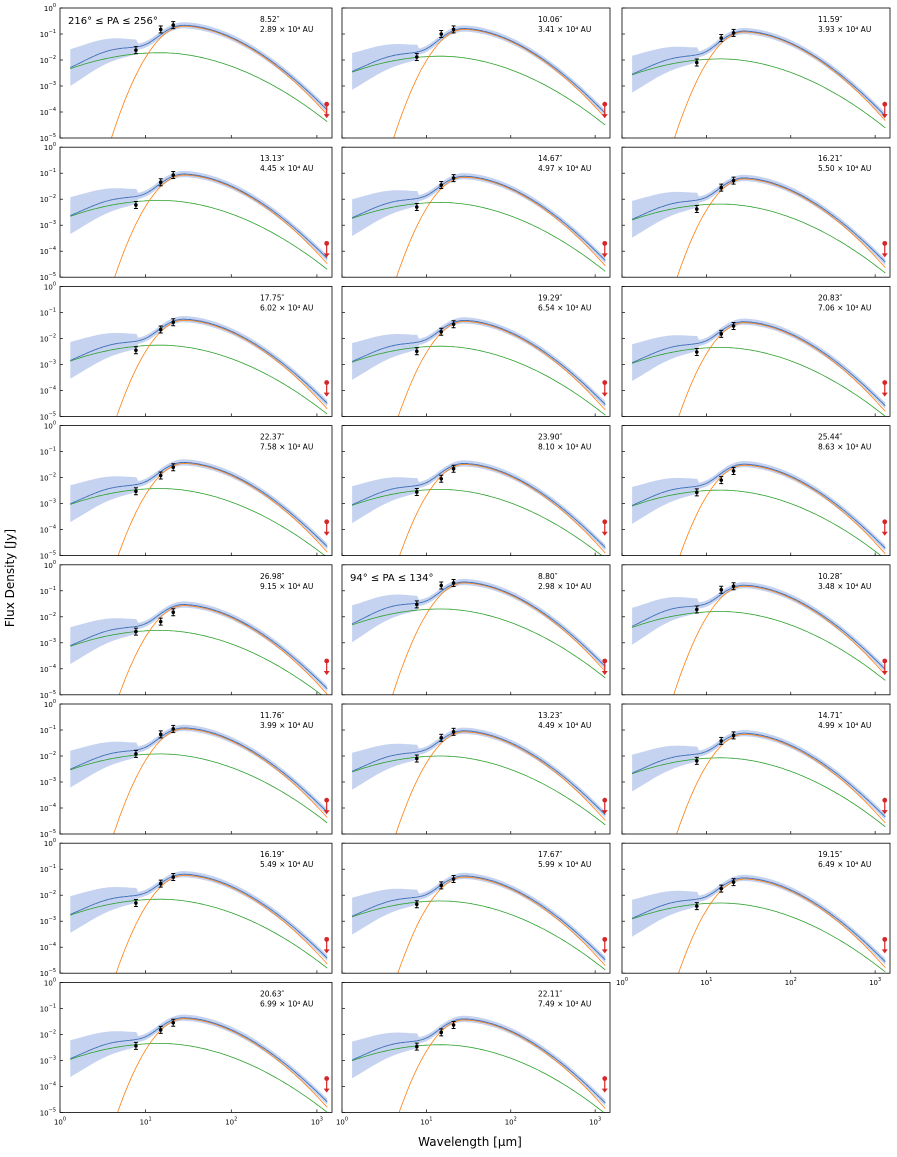 The image size is (897, 1157). I want to click on distance-label: 2.98 × 10⁴ AU, so click(564, 586).